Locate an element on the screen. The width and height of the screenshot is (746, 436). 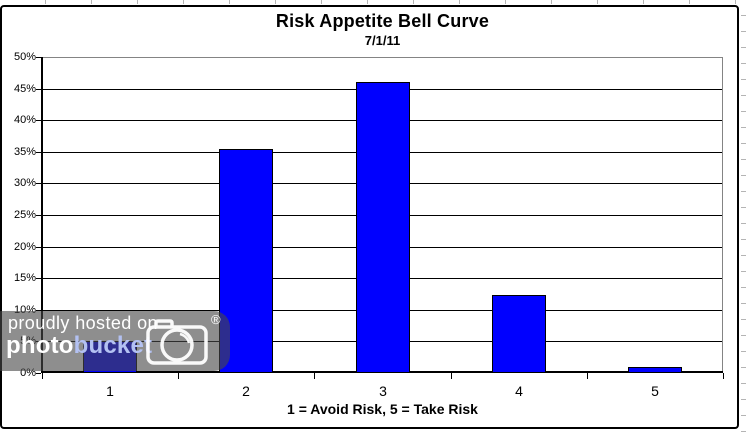
y-axis-label: 30% is located at coordinates (24, 183).